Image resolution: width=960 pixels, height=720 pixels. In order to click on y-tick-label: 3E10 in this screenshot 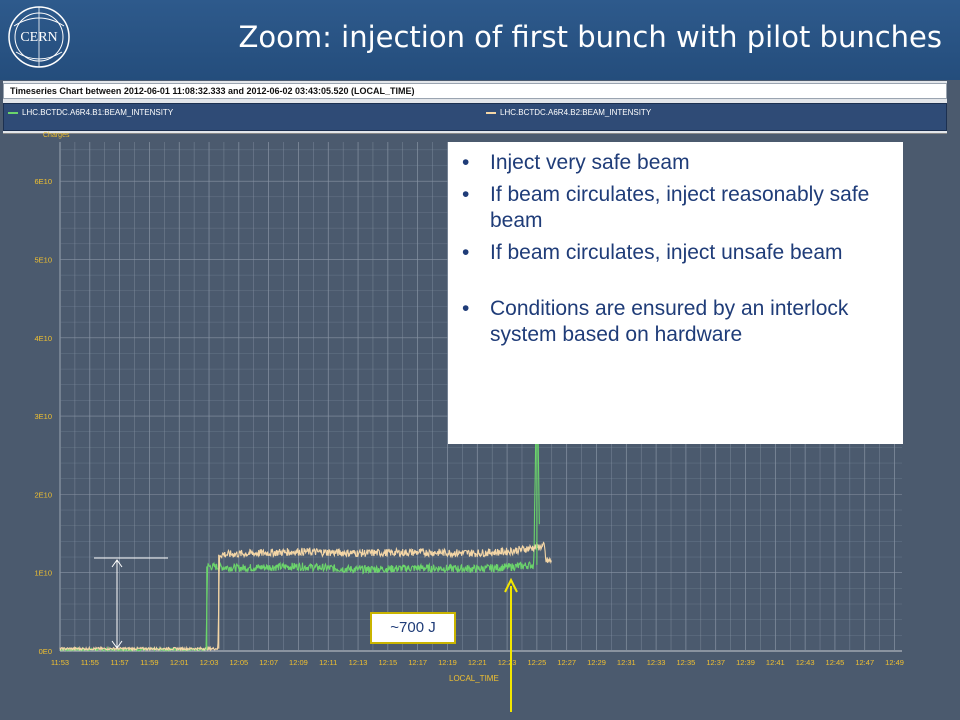, I will do `click(43, 416)`.